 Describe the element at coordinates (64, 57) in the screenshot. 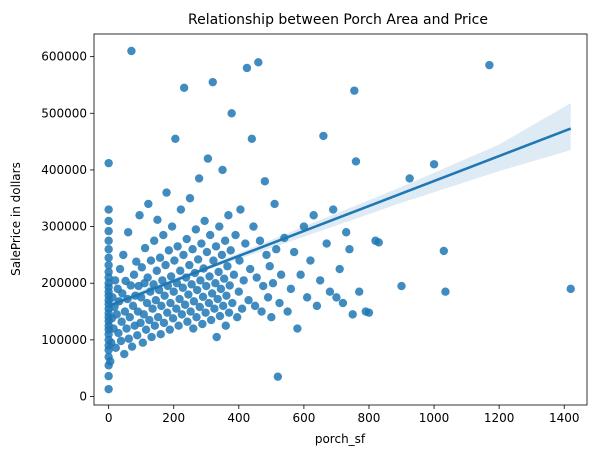

I see `y-tick-label: 600000` at that location.